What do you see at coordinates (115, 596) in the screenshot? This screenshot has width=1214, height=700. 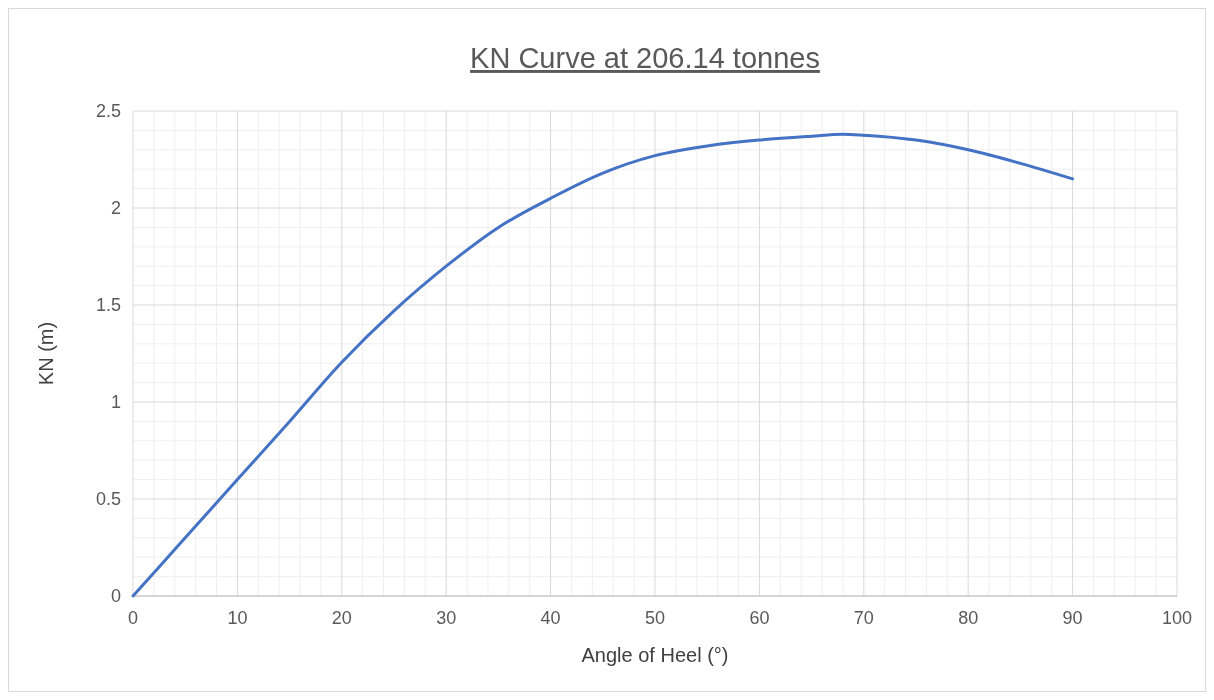 I see `y-tick-label: 0` at bounding box center [115, 596].